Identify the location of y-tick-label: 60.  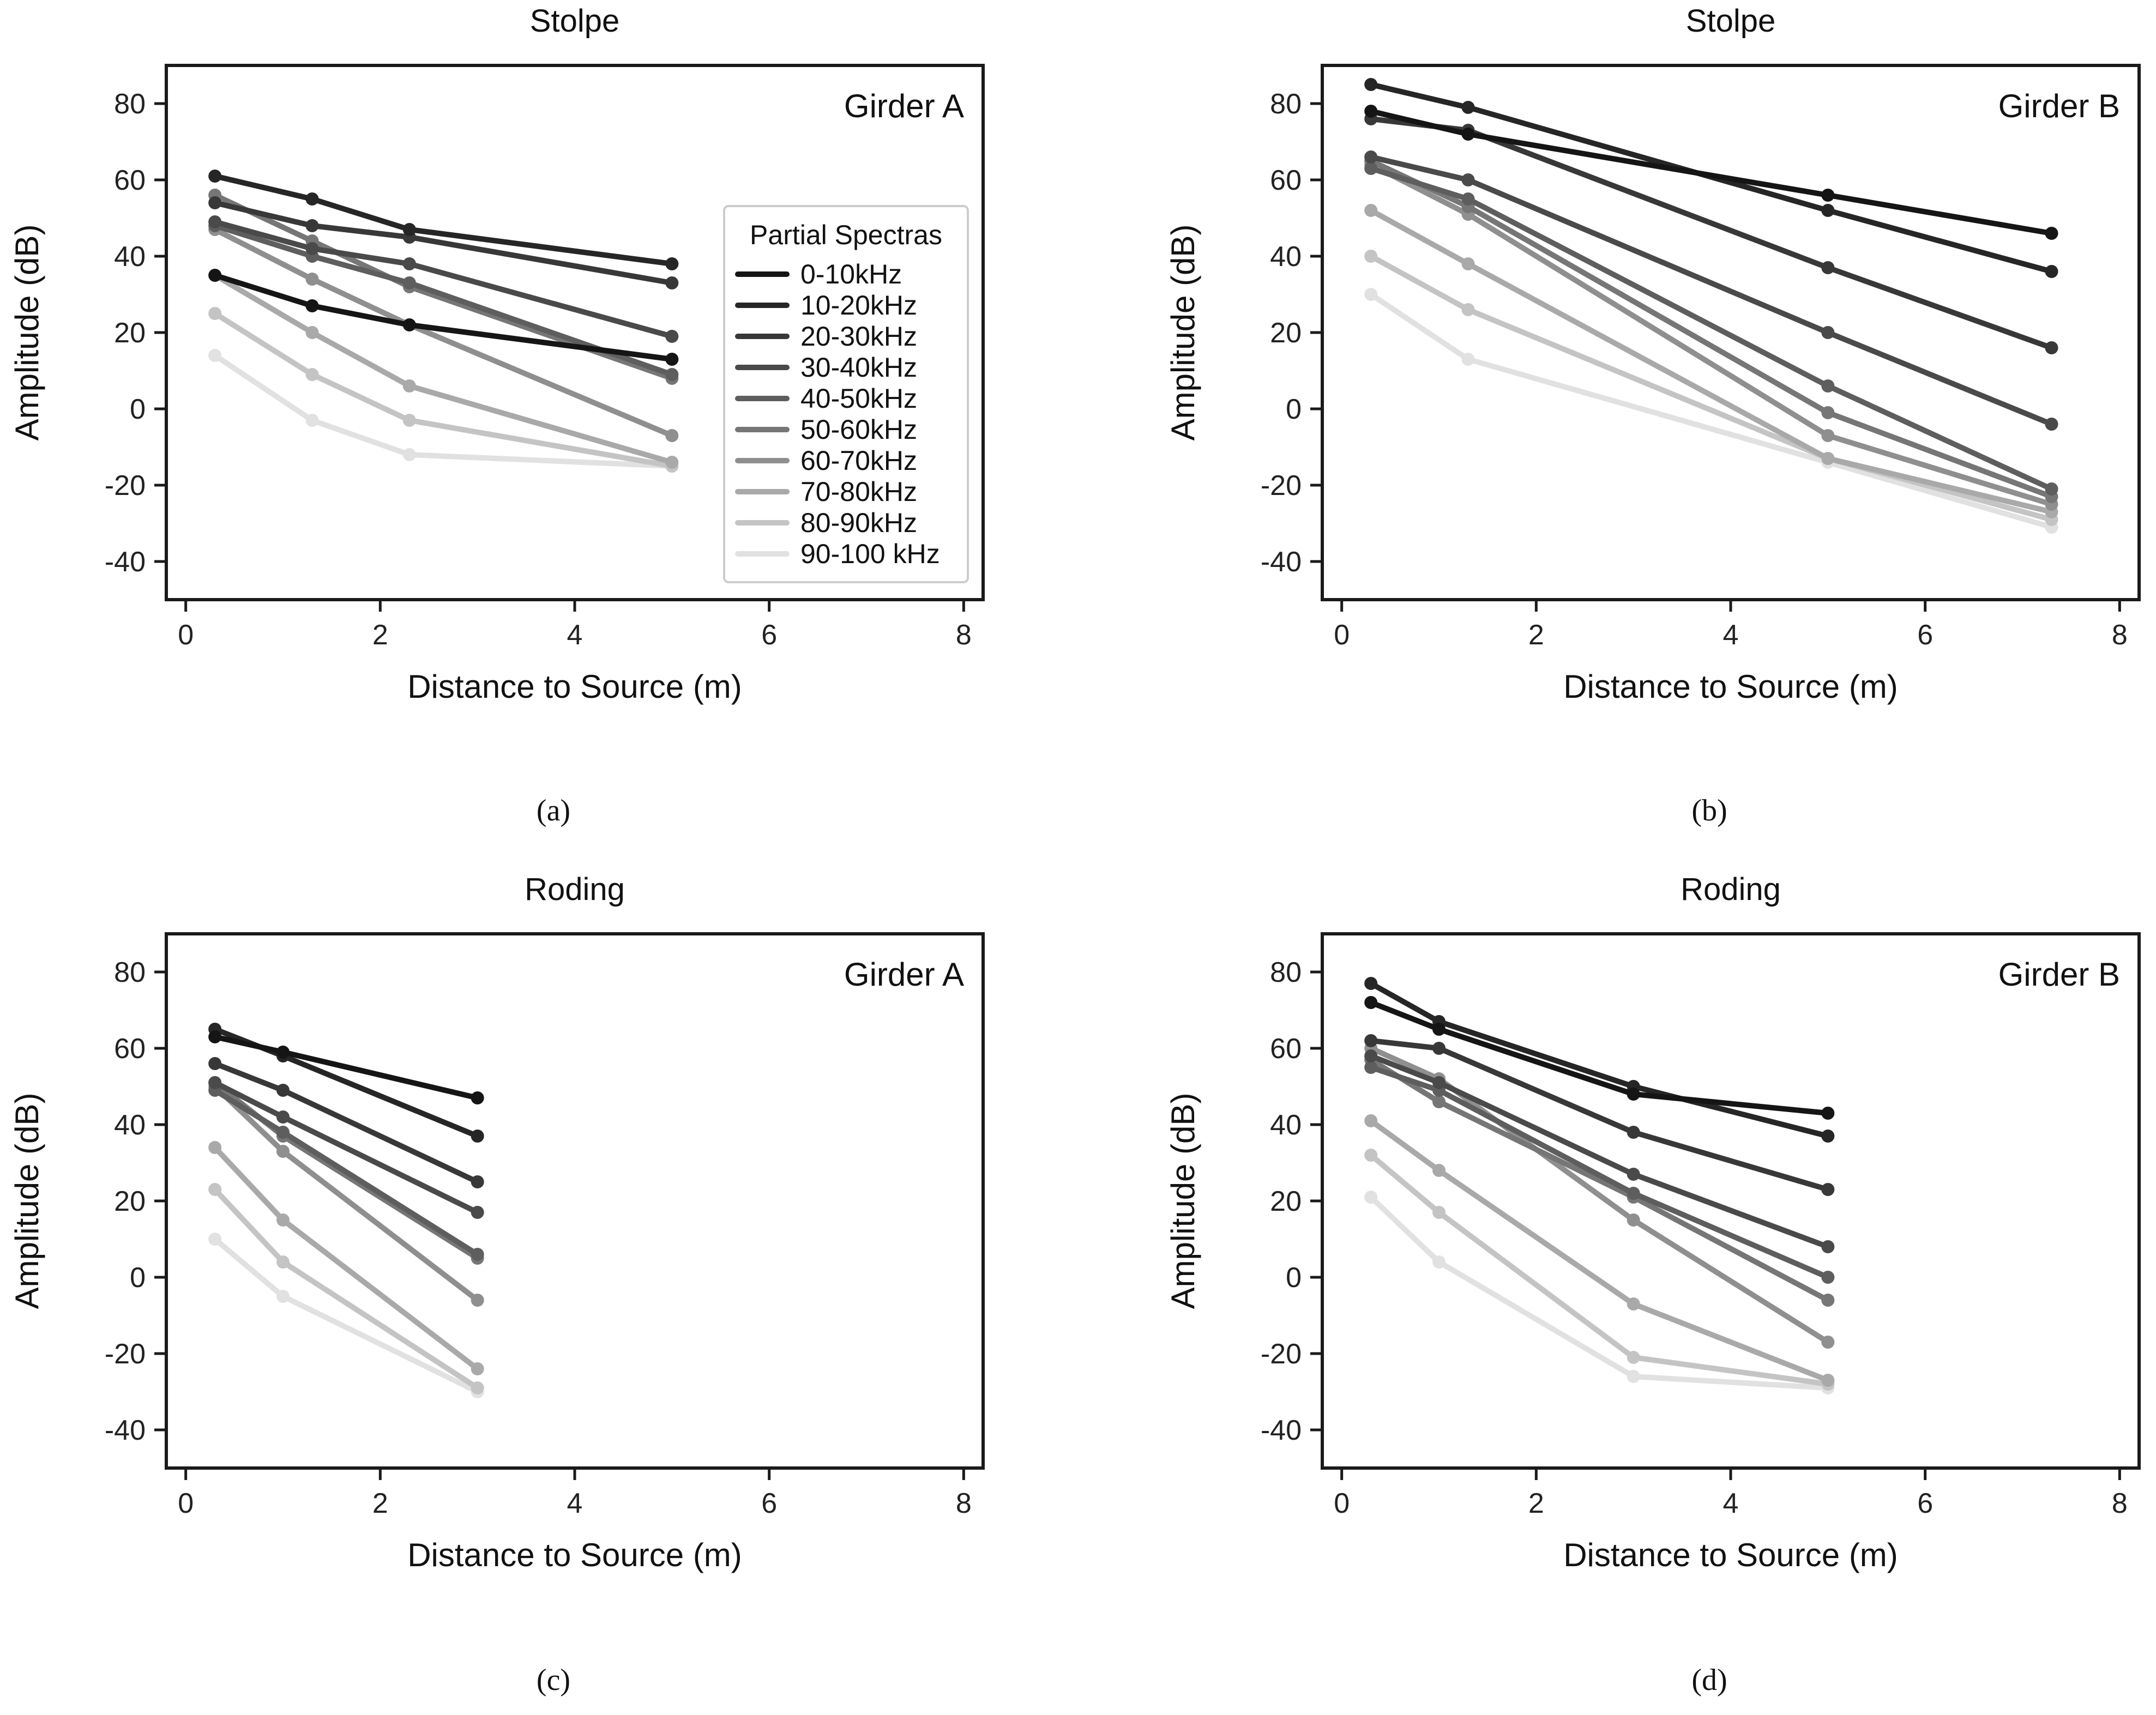
(130, 1049).